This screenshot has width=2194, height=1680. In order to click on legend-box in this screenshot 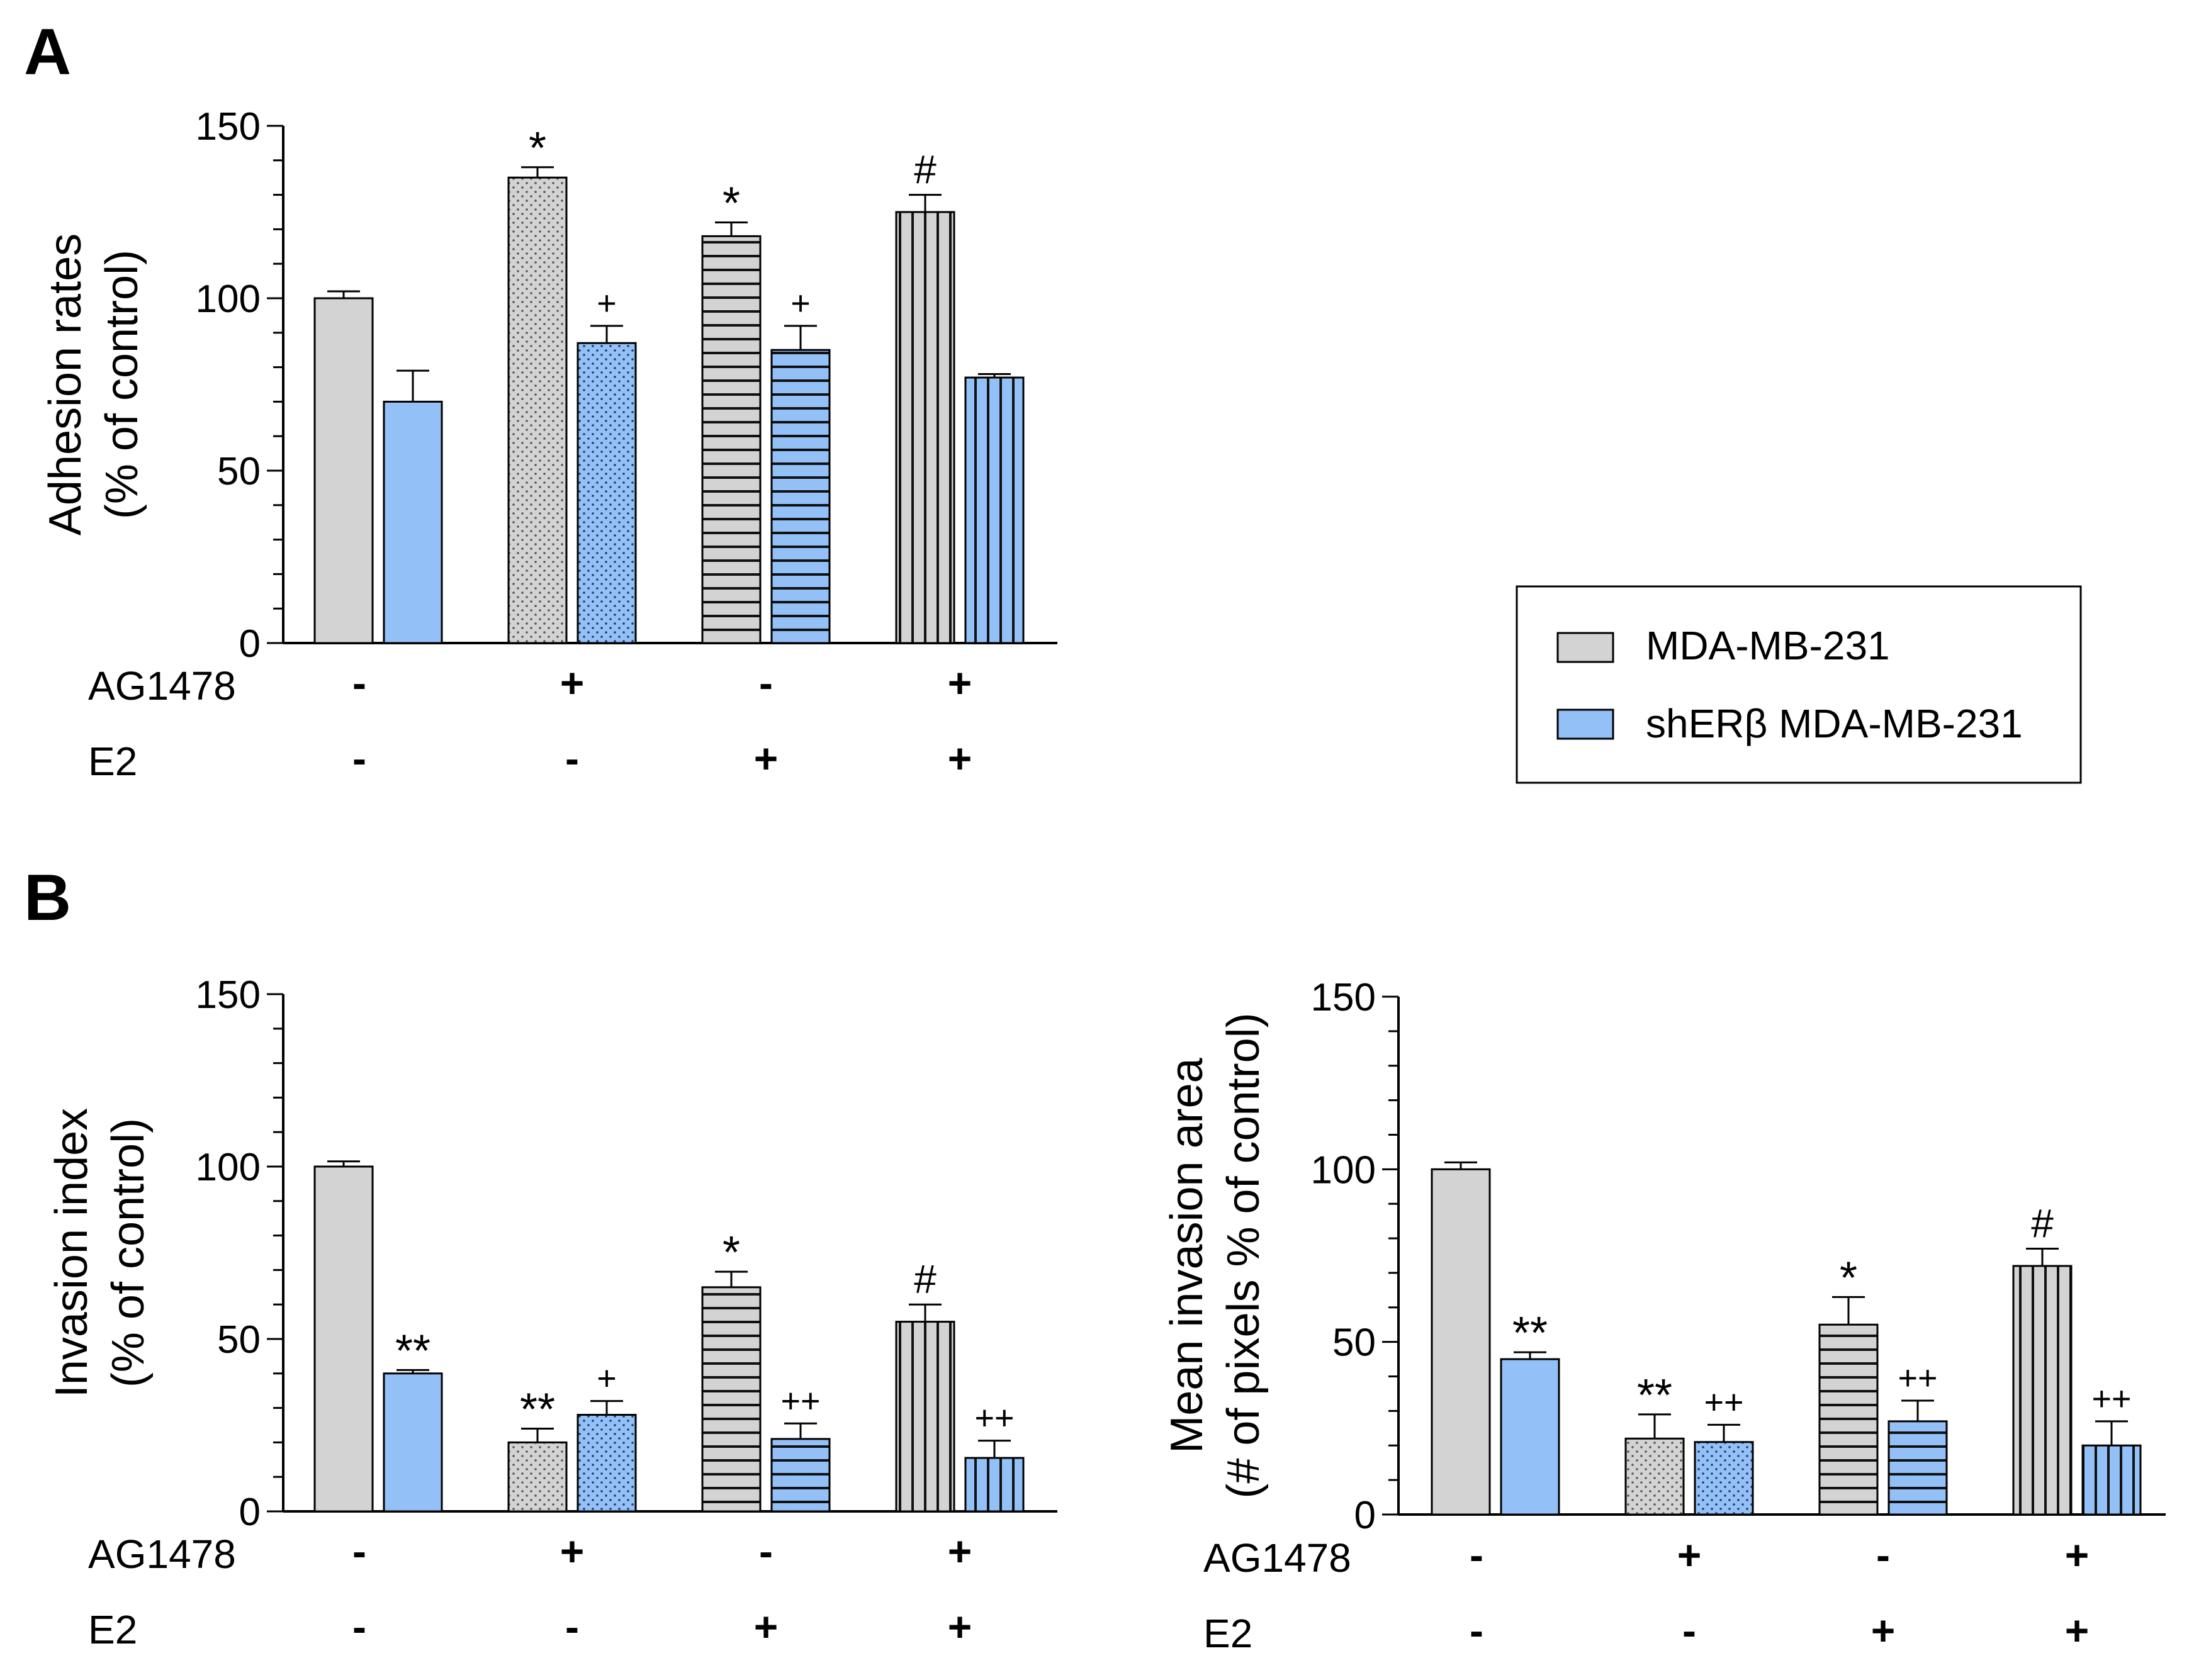, I will do `click(1799, 684)`.